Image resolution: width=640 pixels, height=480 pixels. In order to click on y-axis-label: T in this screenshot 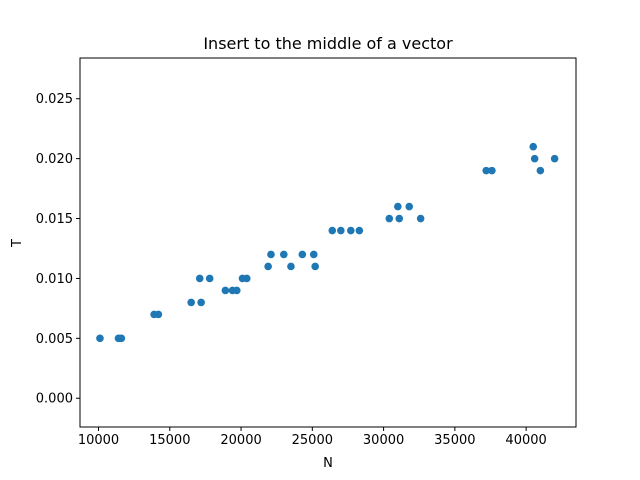, I will do `click(17, 243)`.